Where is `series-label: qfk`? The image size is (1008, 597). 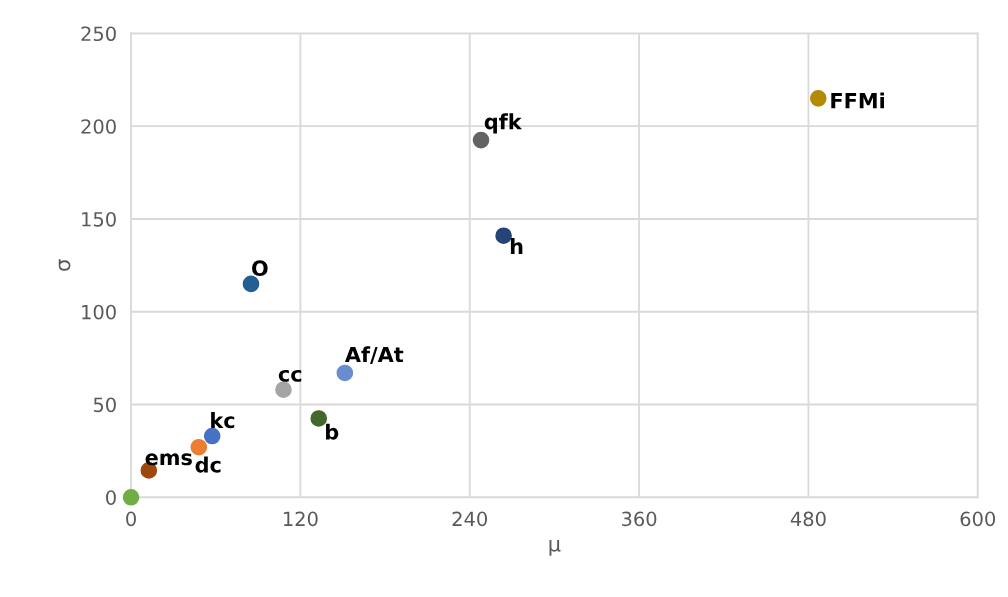
series-label: qfk is located at coordinates (503, 123).